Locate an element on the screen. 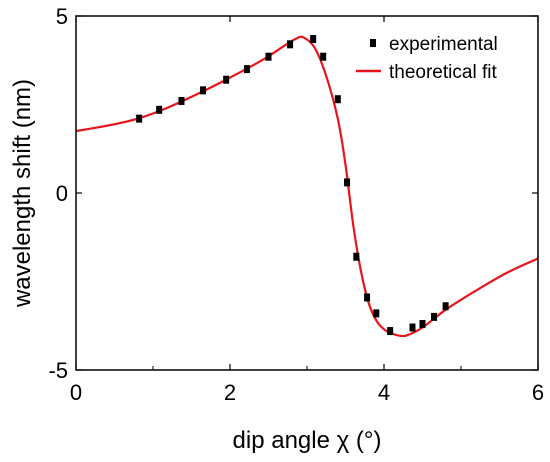 This screenshot has height=462, width=550. x-axis-label: dip angle χ (°) is located at coordinates (307, 440).